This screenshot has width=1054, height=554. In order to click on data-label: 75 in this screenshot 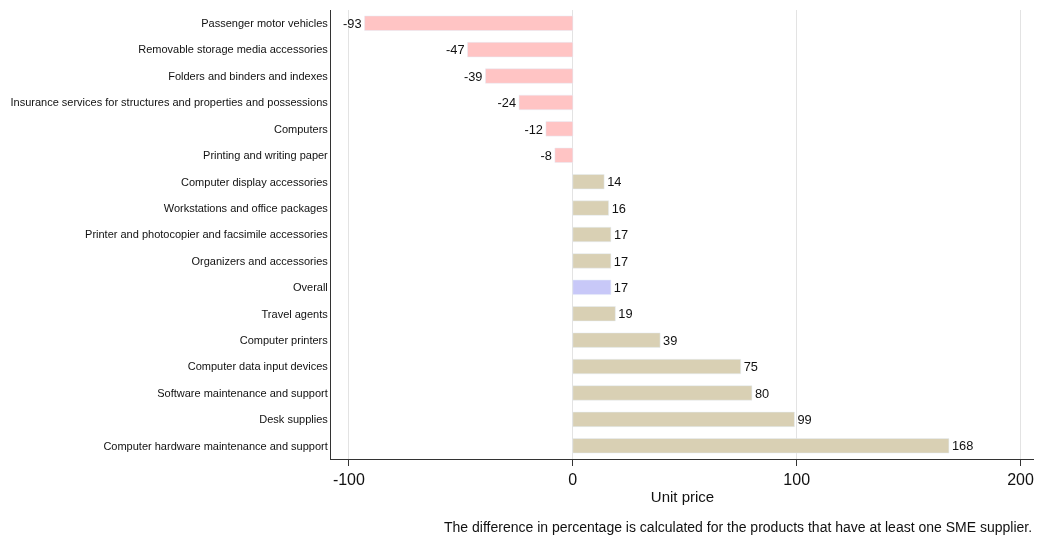, I will do `click(750, 367)`.